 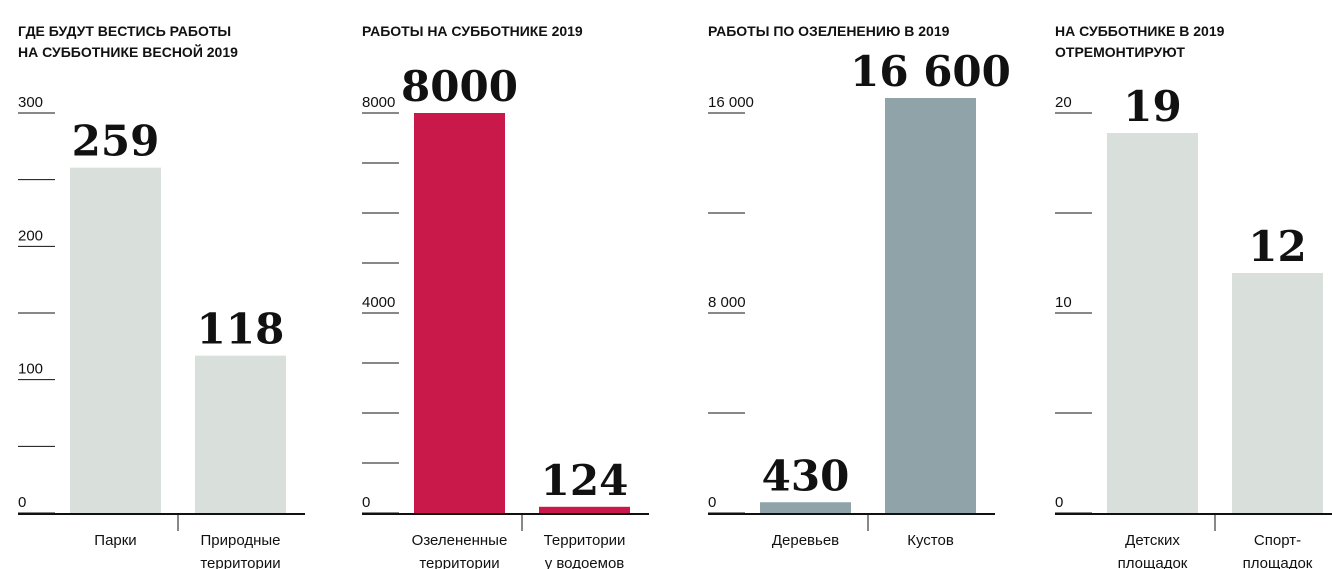 What do you see at coordinates (1277, 540) in the screenshot?
I see `category-label: Спорт-` at bounding box center [1277, 540].